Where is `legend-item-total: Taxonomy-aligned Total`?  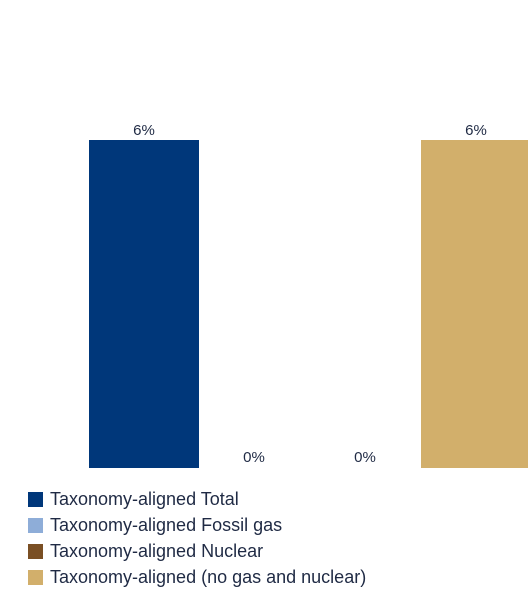 legend-item-total: Taxonomy-aligned Total is located at coordinates (197, 499).